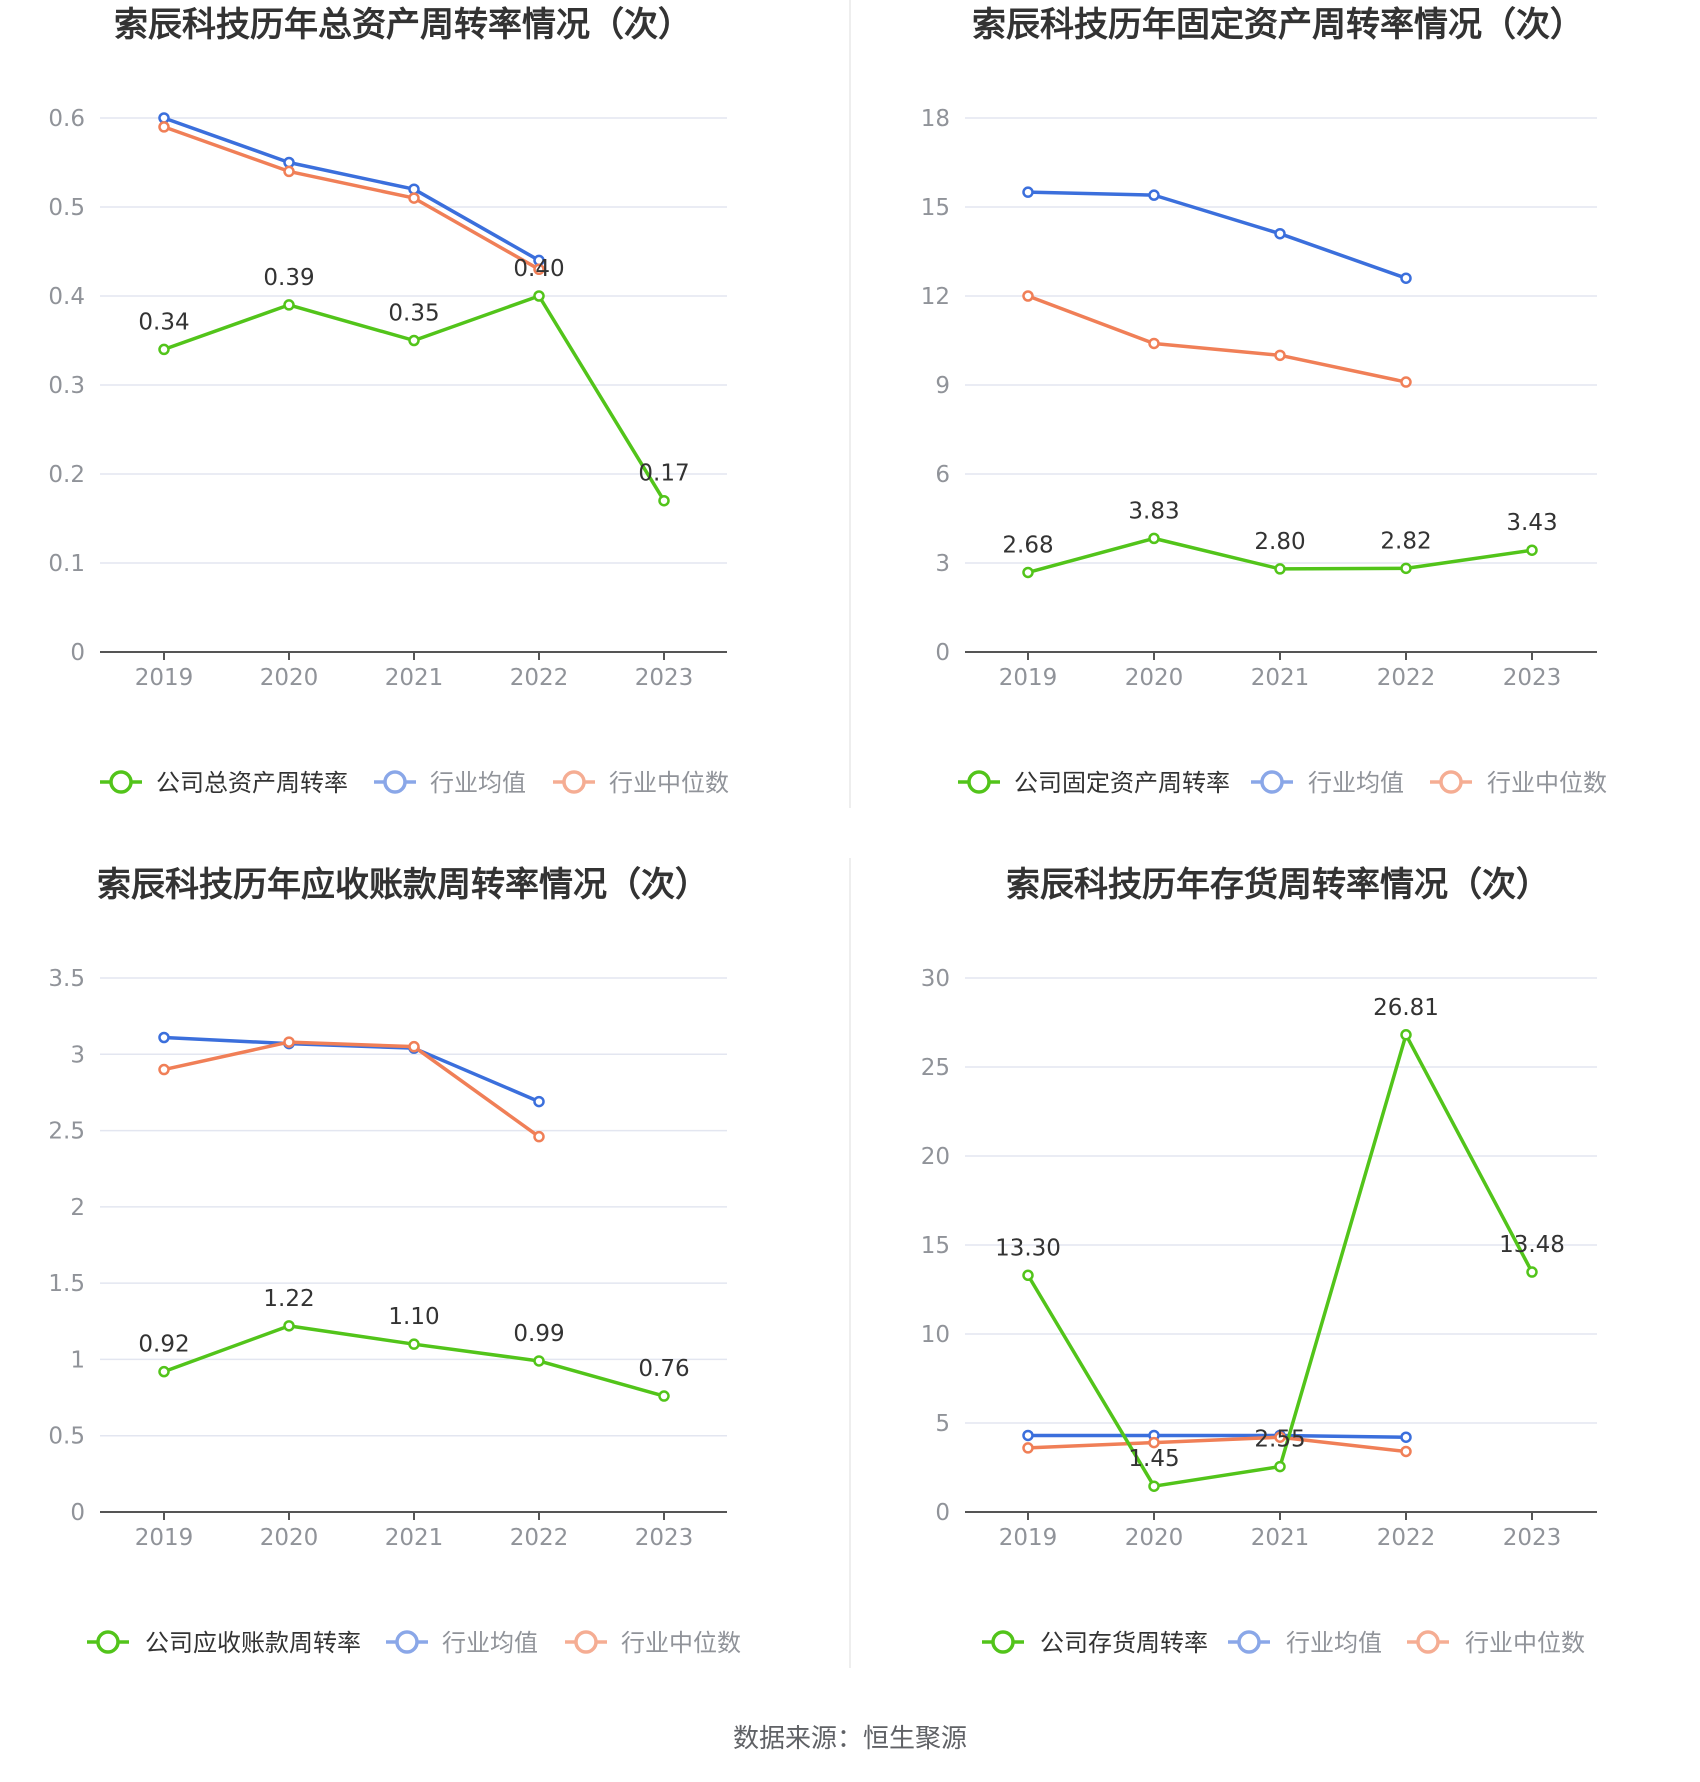  Describe the element at coordinates (77, 1360) in the screenshot. I see `y-tick-label: 1` at that location.